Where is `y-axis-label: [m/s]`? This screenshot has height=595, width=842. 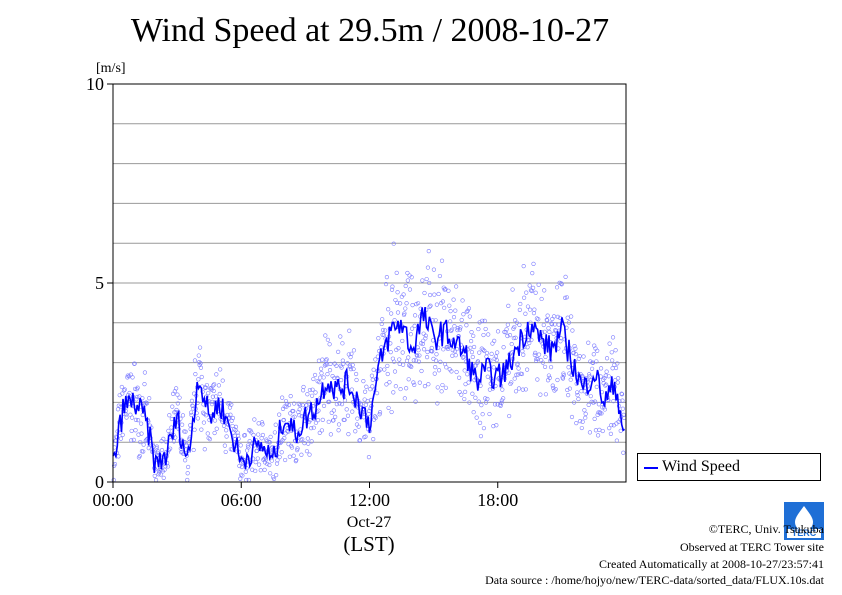
y-axis-label: [m/s] is located at coordinates (111, 68).